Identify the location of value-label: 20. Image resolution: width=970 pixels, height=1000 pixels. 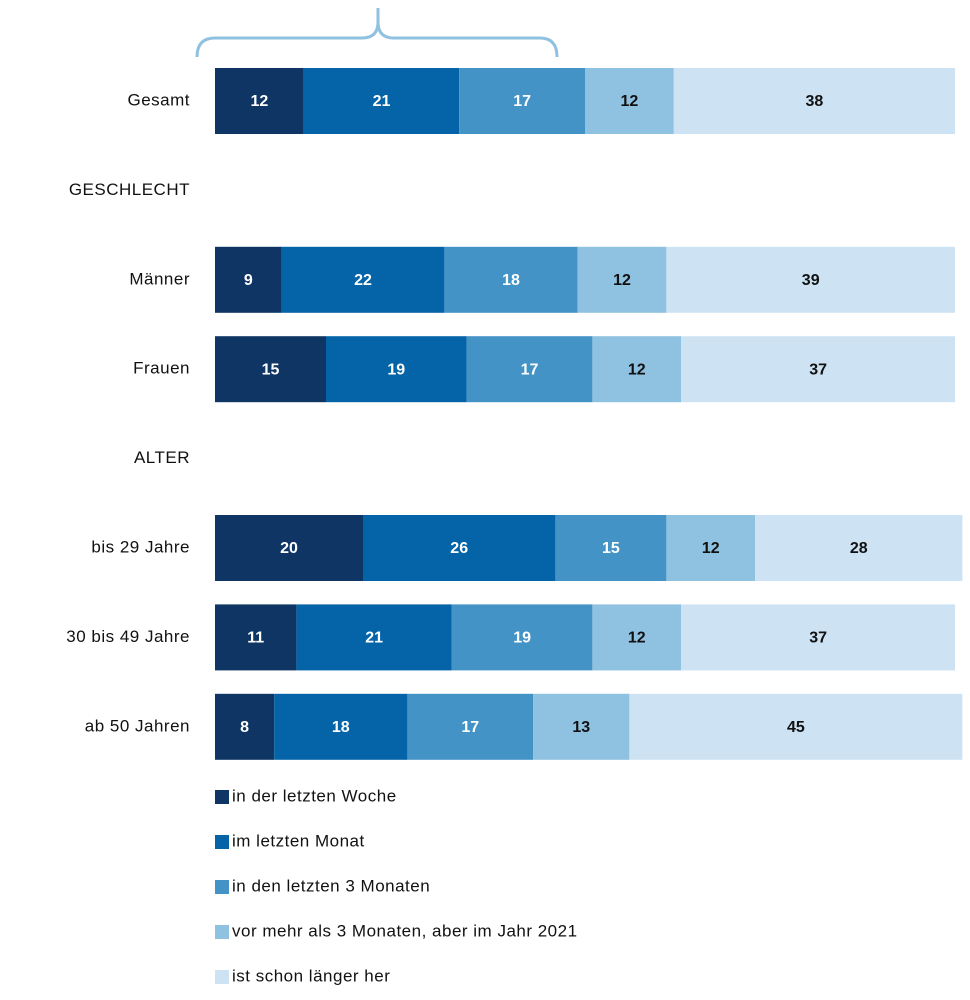
(289, 548).